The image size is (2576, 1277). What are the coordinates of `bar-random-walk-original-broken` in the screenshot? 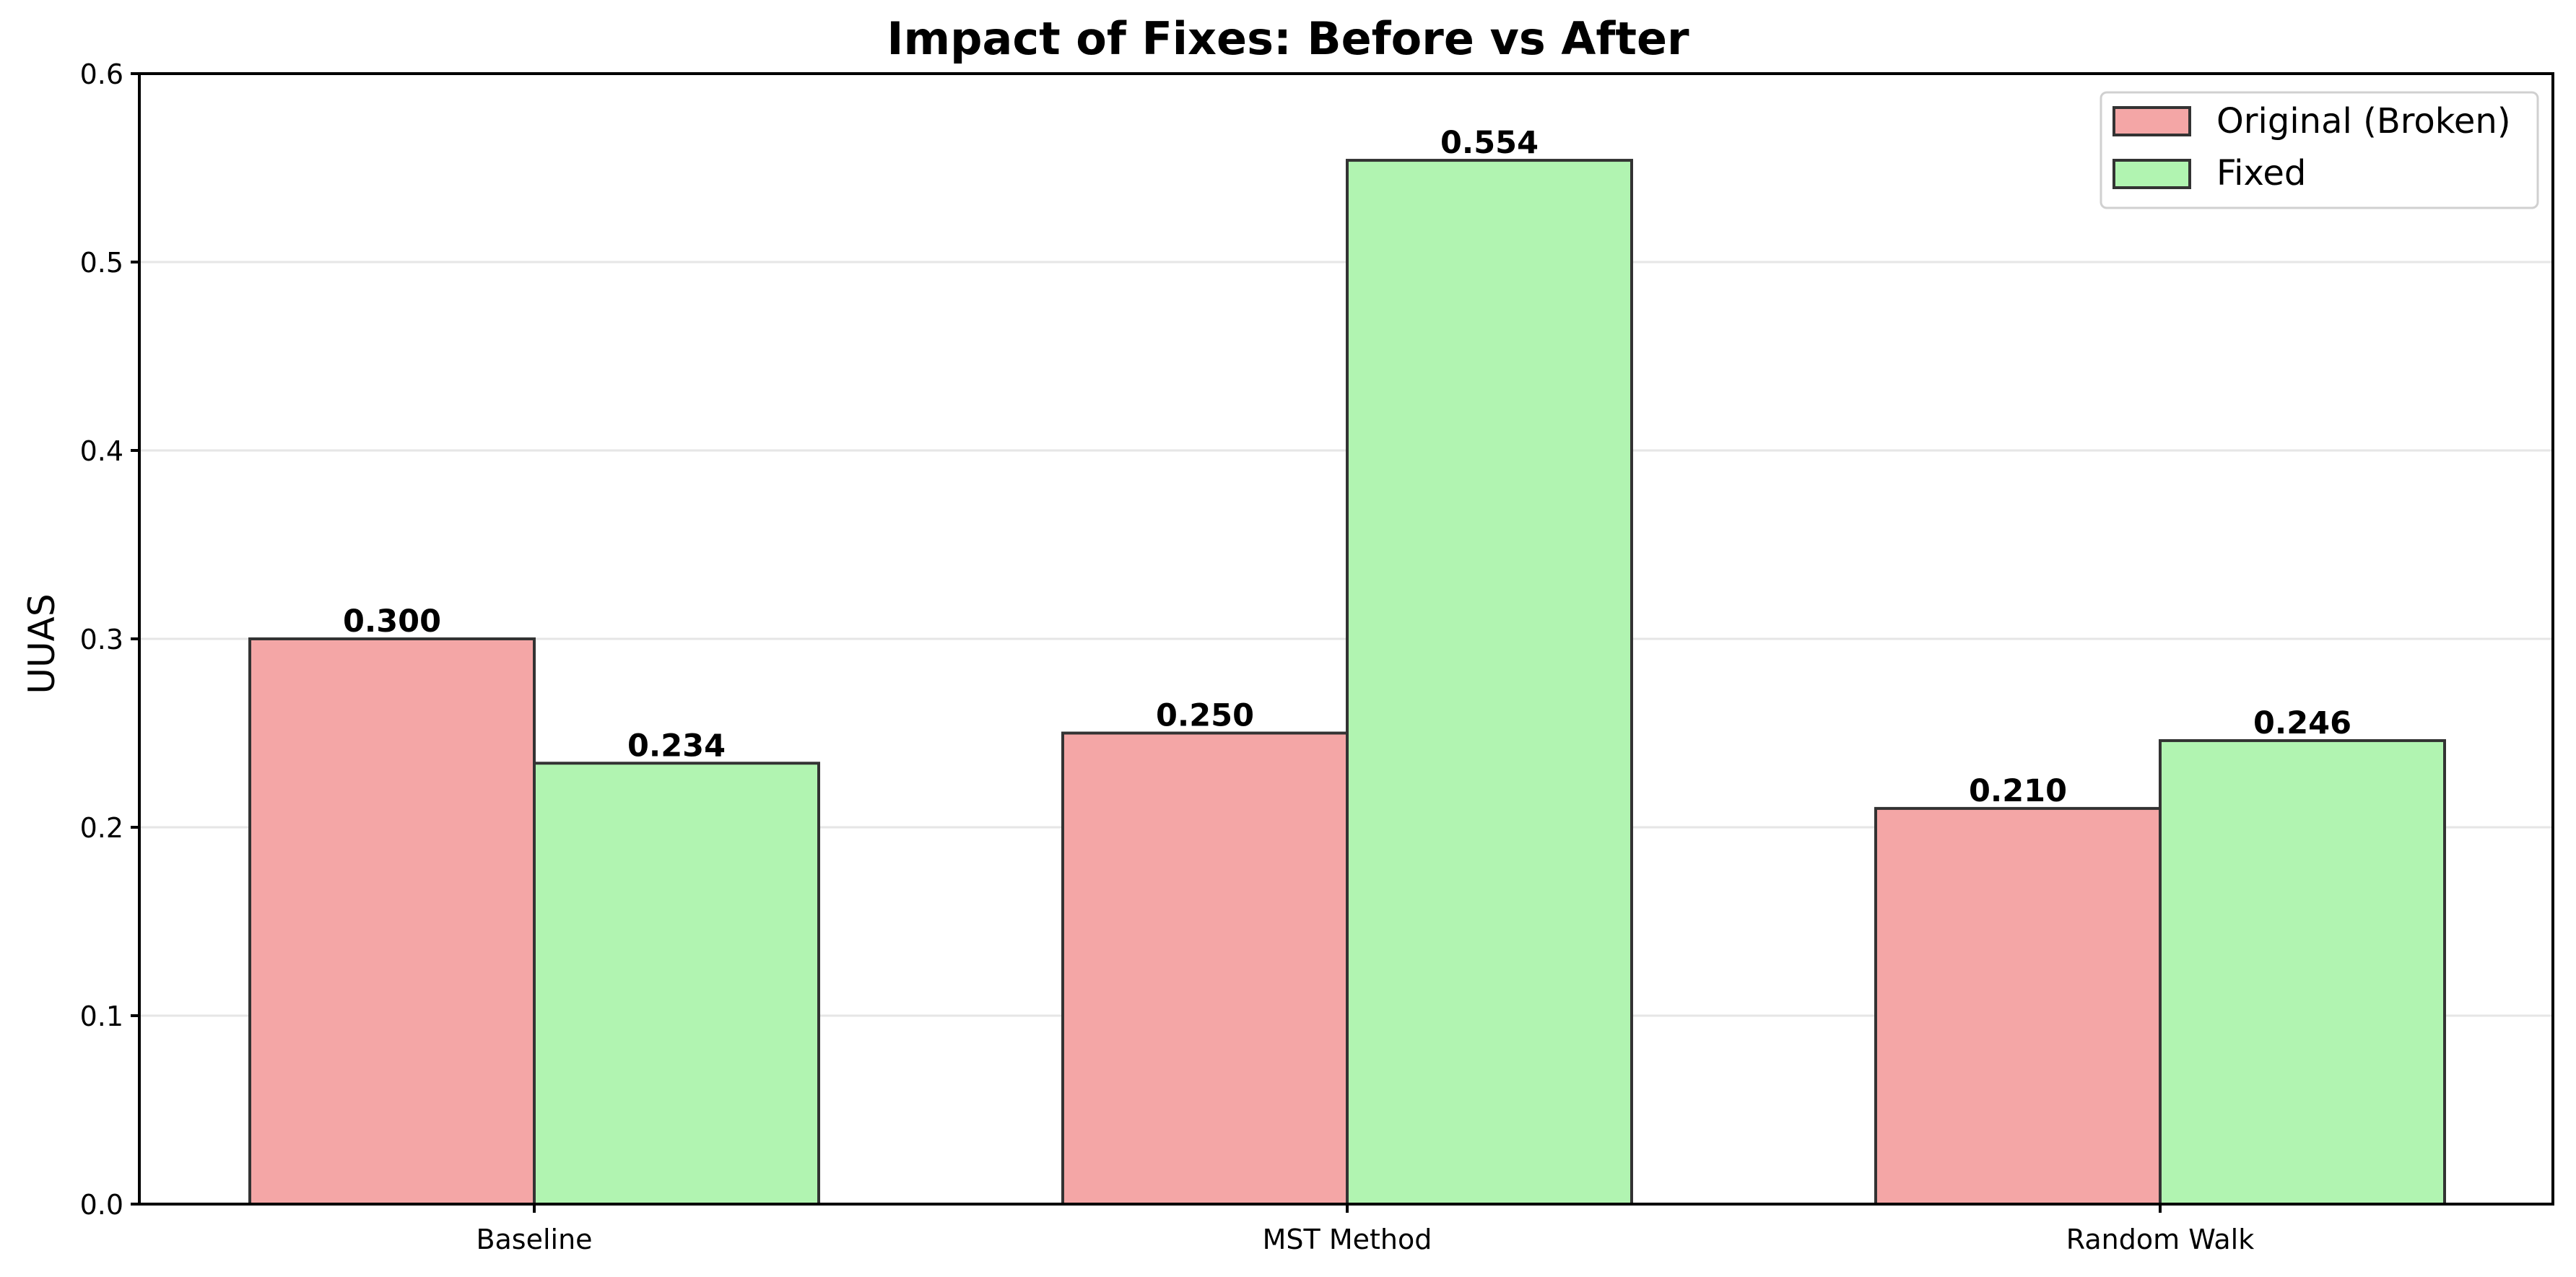 It's located at (2018, 1006).